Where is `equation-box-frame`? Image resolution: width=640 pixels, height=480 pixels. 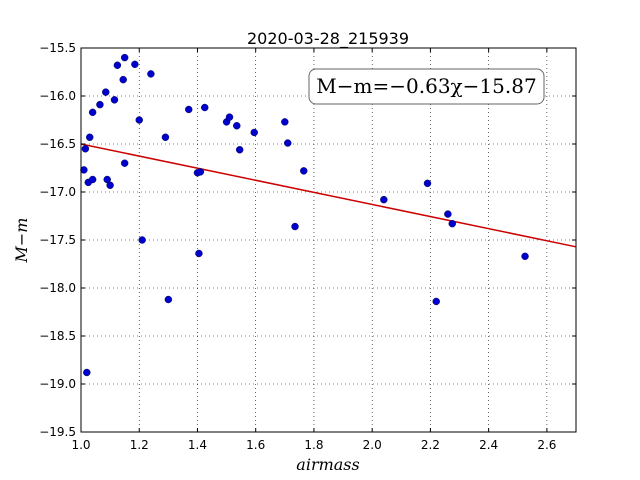
equation-box-frame is located at coordinates (426, 86).